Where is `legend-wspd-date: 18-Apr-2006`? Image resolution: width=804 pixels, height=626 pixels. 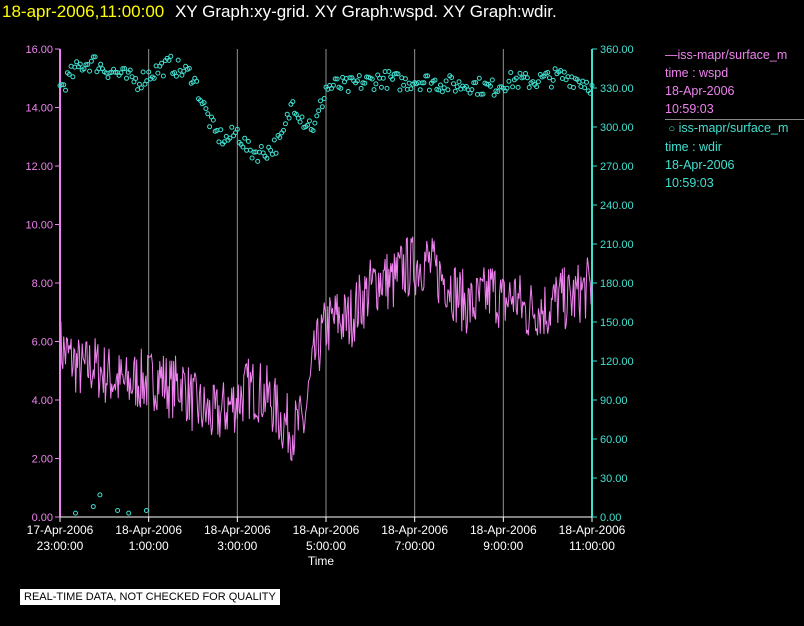 legend-wspd-date: 18-Apr-2006 is located at coordinates (700, 91).